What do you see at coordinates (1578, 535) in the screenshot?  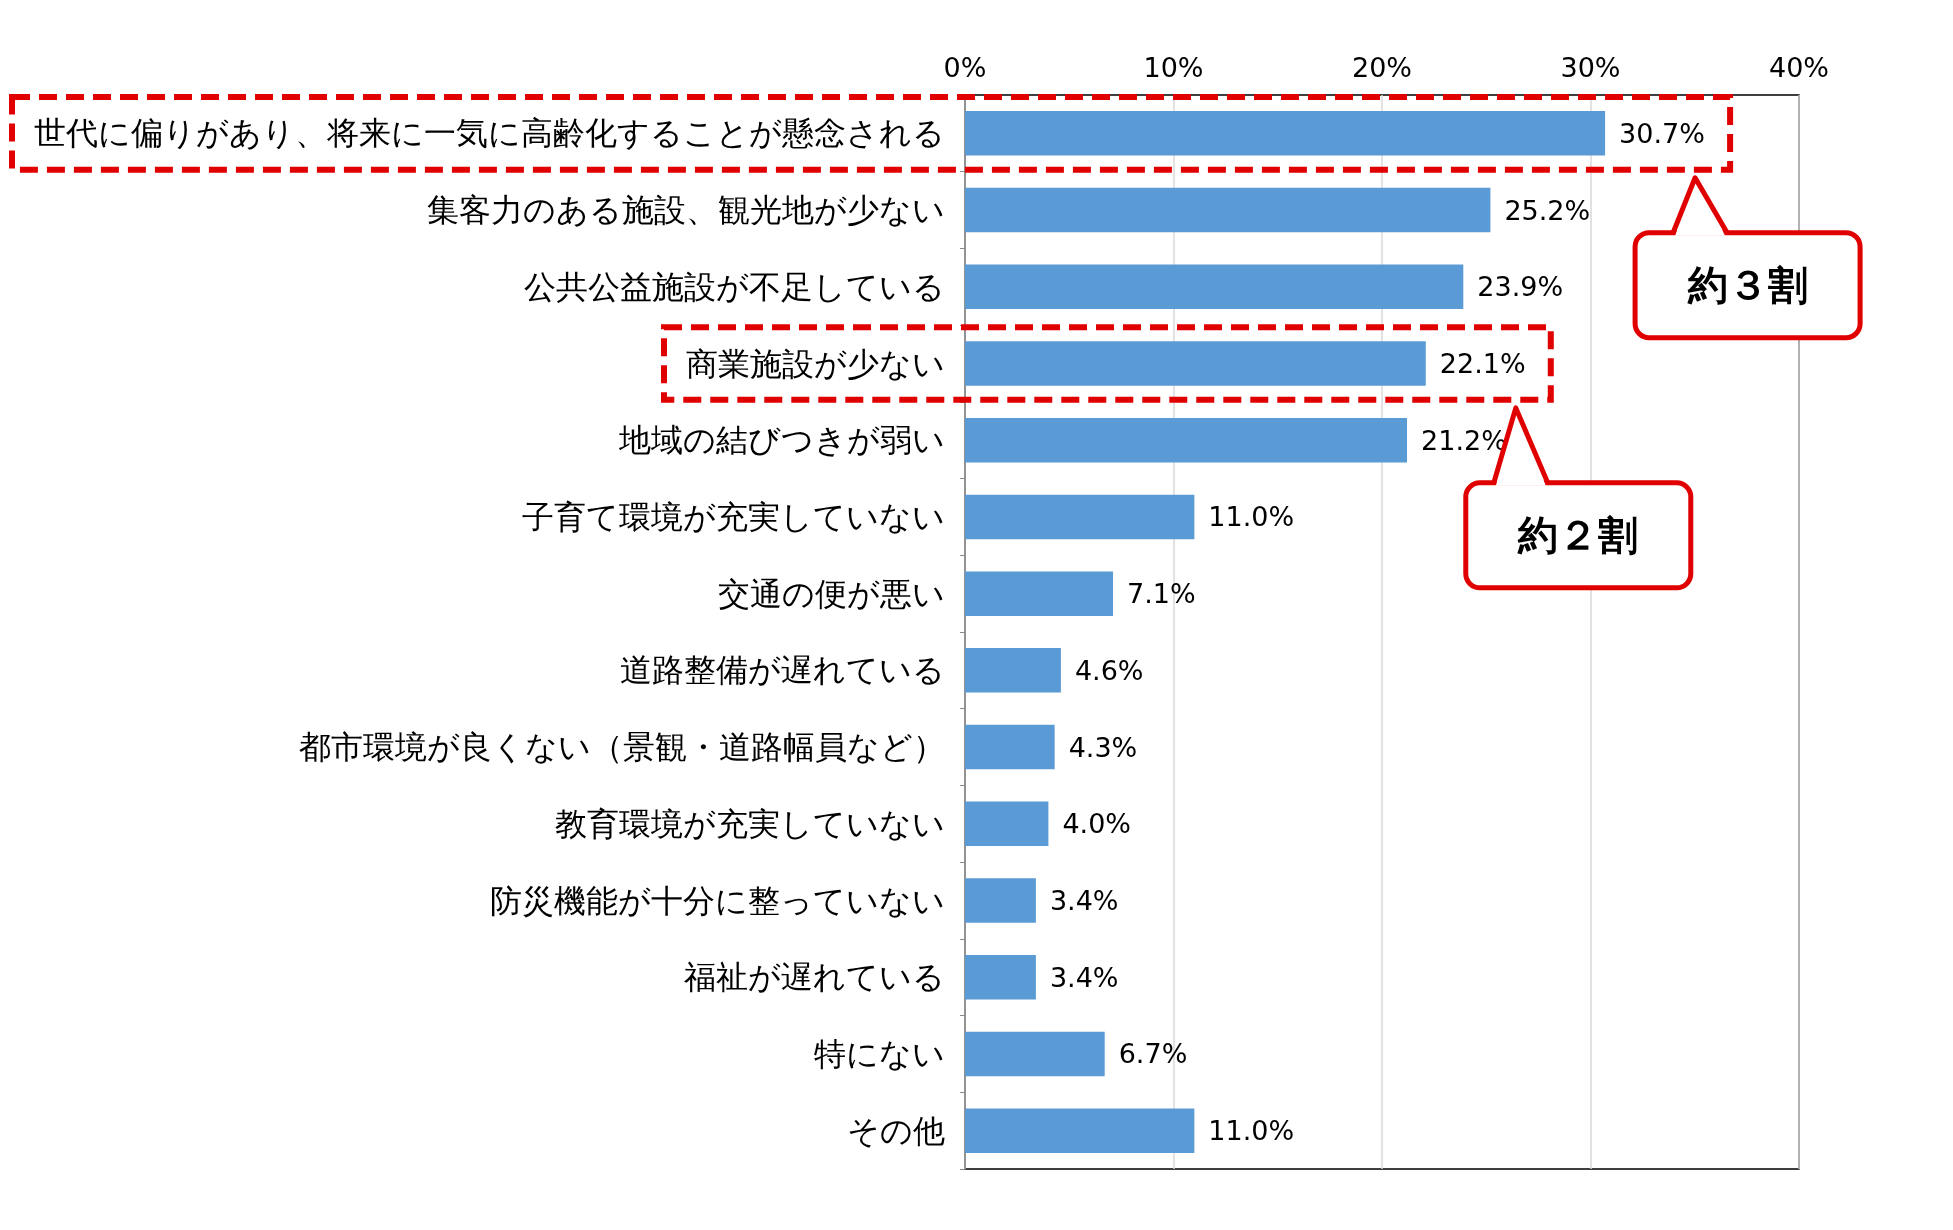 I see `annotation: 約２割` at bounding box center [1578, 535].